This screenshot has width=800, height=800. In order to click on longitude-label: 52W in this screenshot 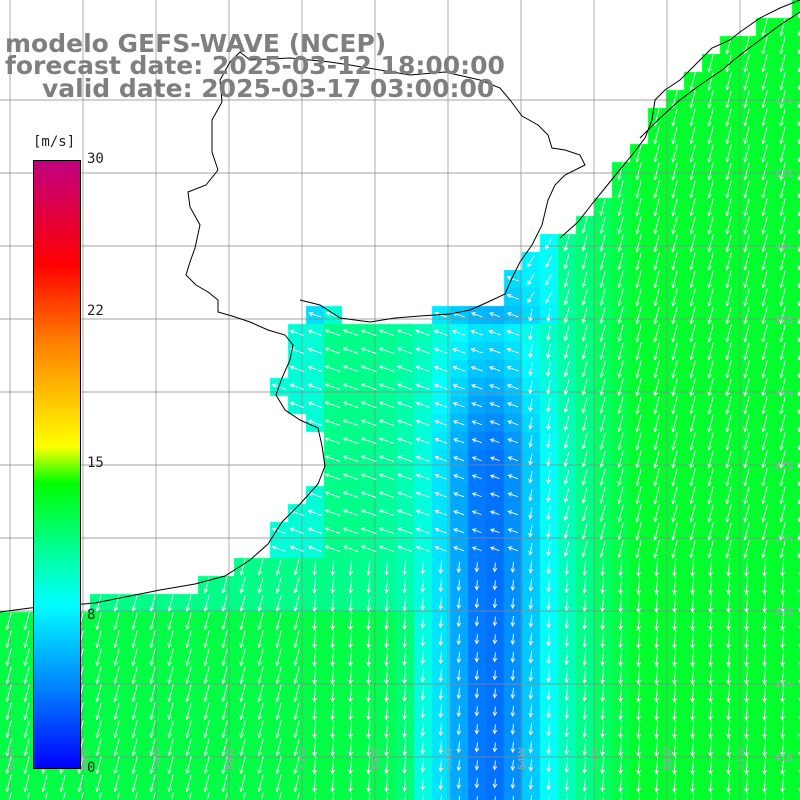, I will do `click(668, 758)`.